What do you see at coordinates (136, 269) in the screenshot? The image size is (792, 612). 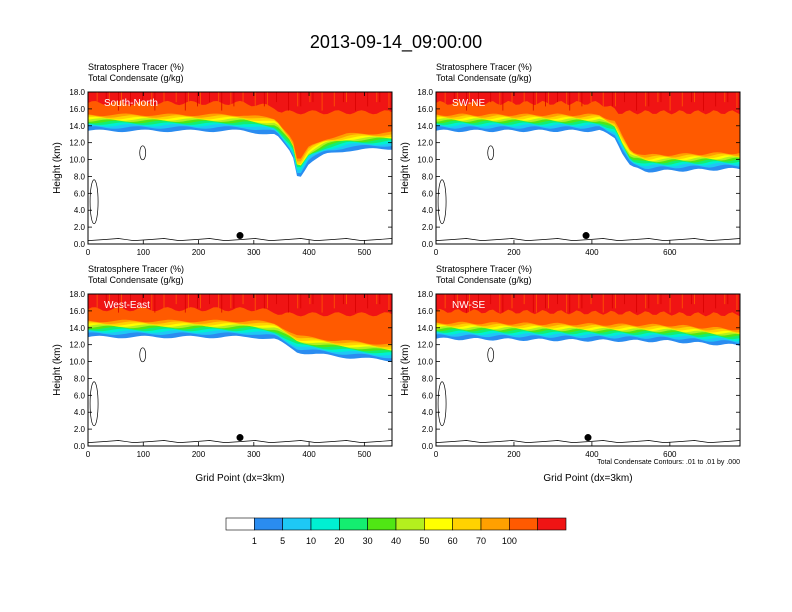 I see `subtitle-tracer: Stratosphere Tracer (%)` at bounding box center [136, 269].